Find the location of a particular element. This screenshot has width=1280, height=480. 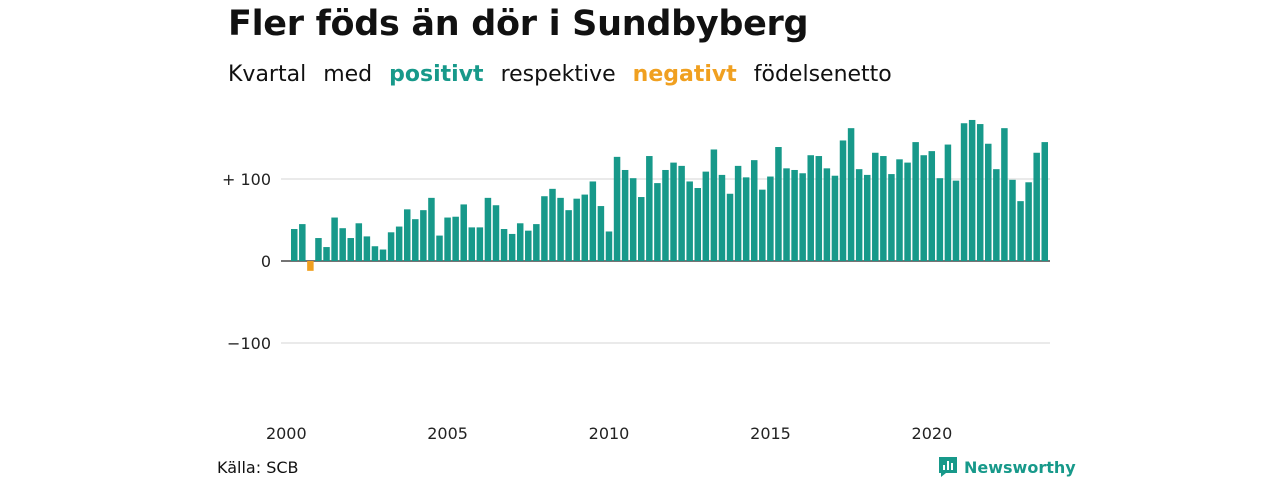

source-note: Källa: SCB is located at coordinates (258, 467).